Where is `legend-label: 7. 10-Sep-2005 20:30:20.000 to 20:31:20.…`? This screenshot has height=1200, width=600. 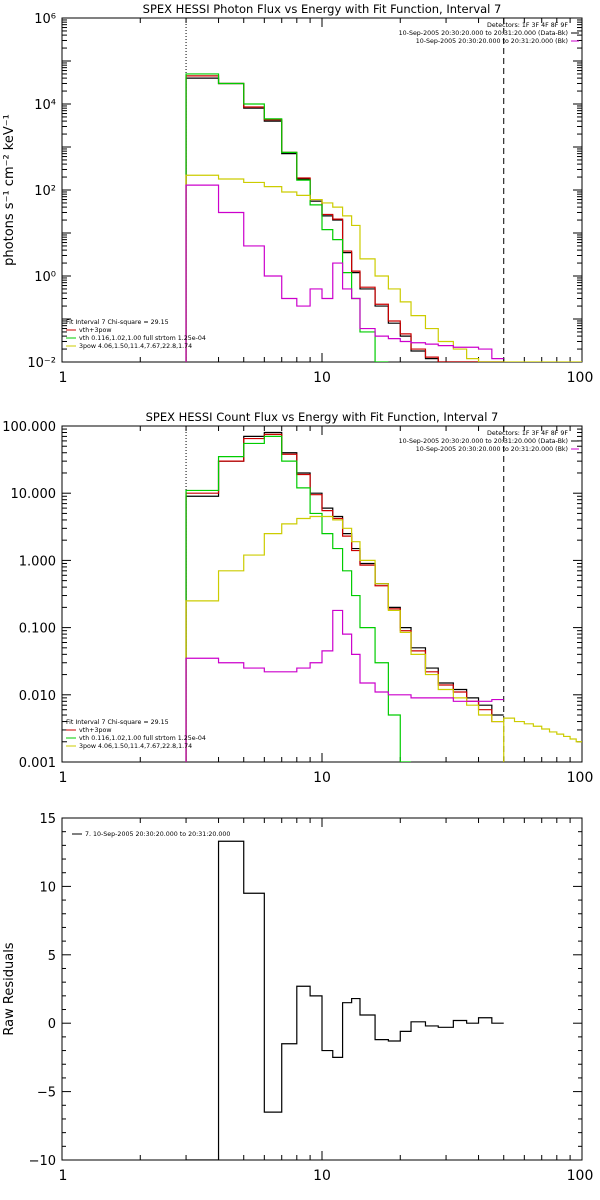 legend-label: 7. 10-Sep-2005 20:30:20.000 to 20:31:20.… is located at coordinates (157, 834).